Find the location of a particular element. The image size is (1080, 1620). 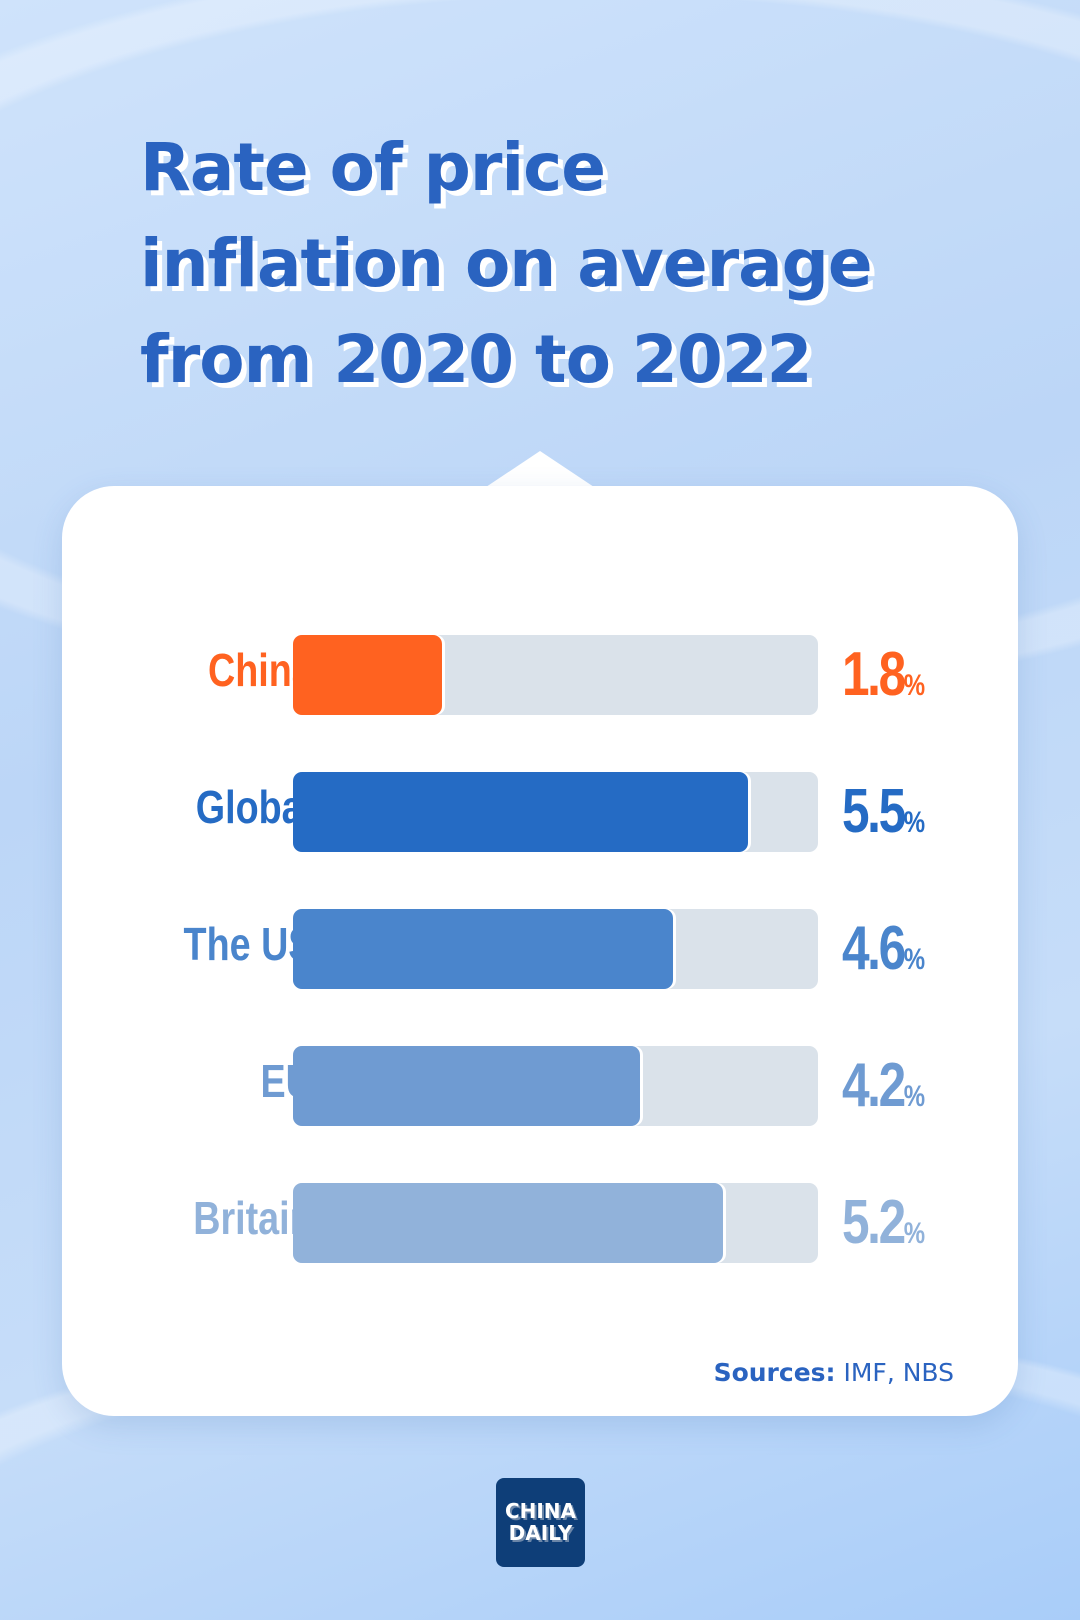

bar-row: Britain 5.2% is located at coordinates (540, 1223).